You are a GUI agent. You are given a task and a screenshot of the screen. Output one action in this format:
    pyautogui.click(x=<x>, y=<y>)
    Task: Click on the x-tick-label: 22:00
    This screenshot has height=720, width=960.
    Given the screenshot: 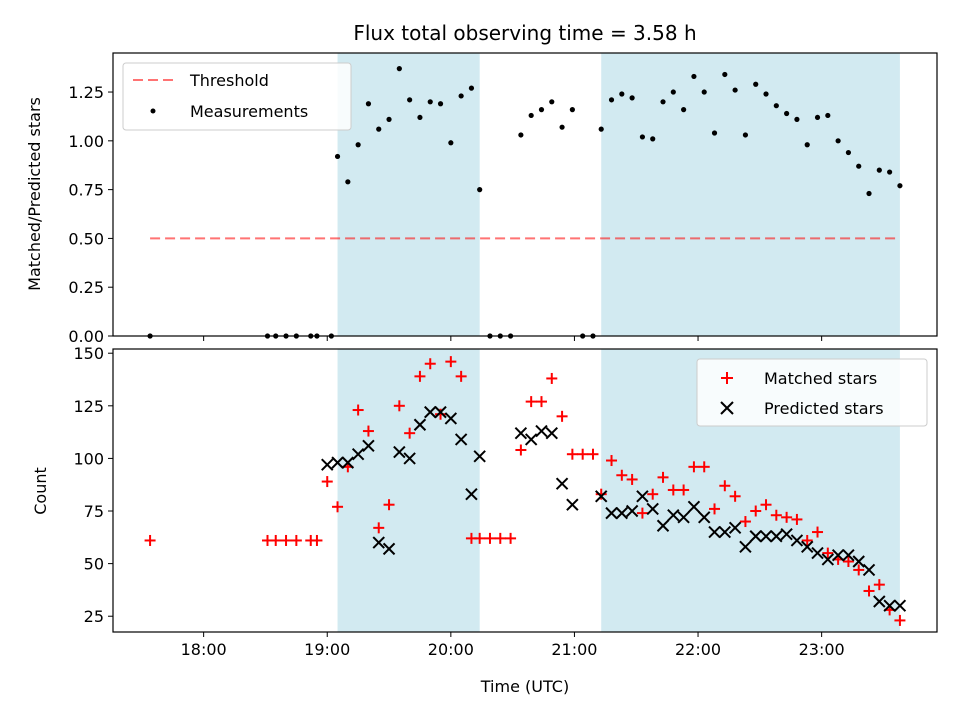 What is the action you would take?
    pyautogui.click(x=698, y=649)
    